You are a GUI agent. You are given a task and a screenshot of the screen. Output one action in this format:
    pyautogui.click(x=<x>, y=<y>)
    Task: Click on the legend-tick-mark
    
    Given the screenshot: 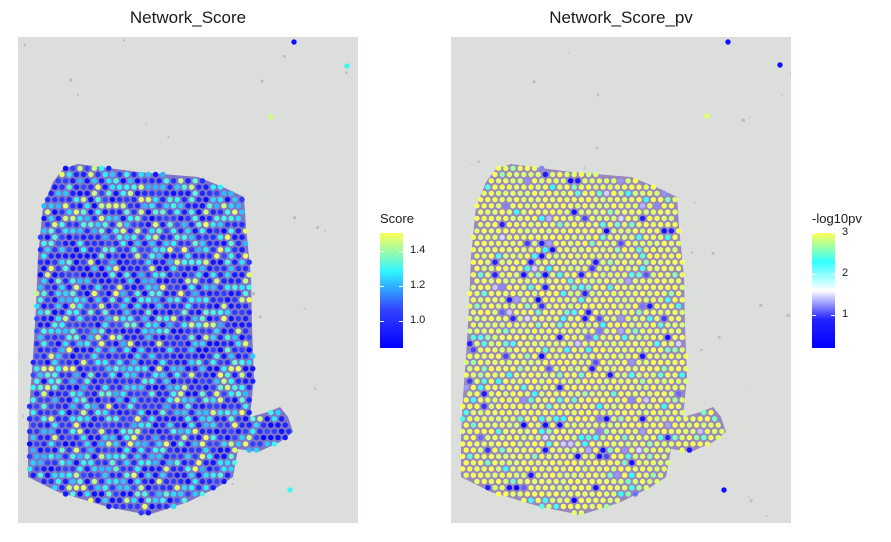 What is the action you would take?
    pyautogui.click(x=401, y=322)
    